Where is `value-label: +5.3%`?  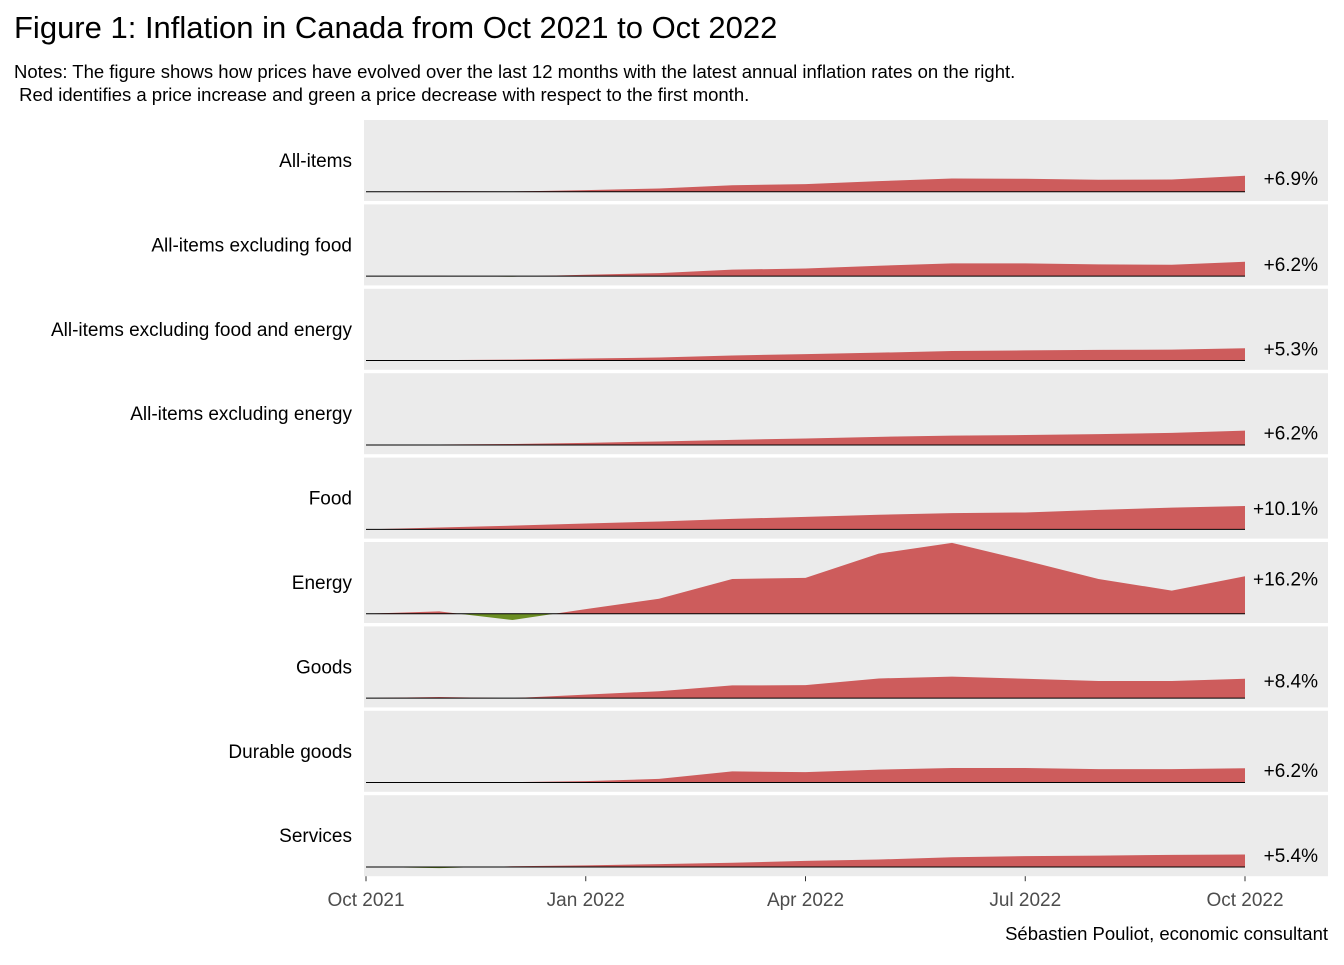 value-label: +5.3% is located at coordinates (1291, 350).